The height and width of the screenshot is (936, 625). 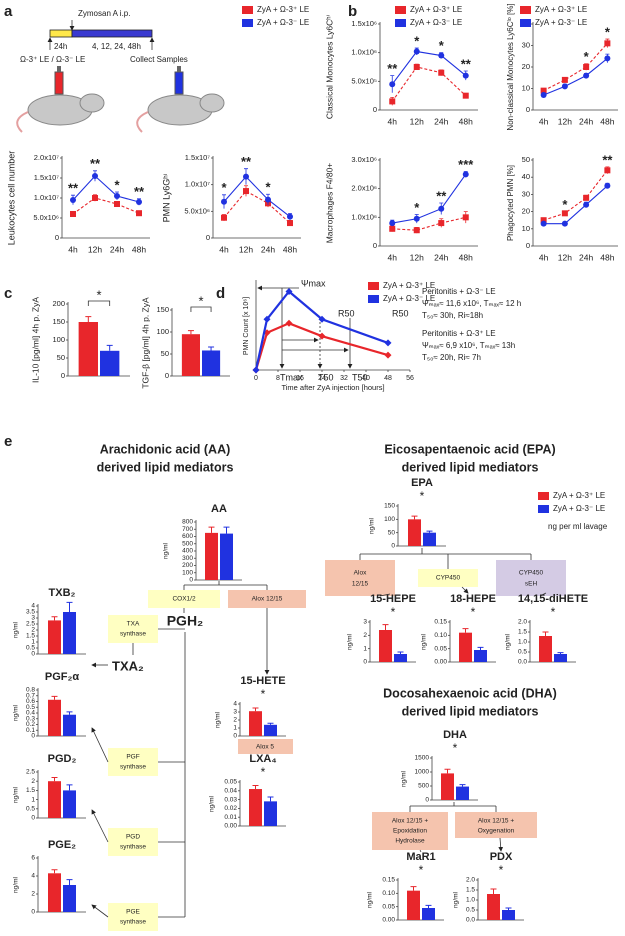 I want to click on y-tick-label: 1, so click(x=235, y=728).